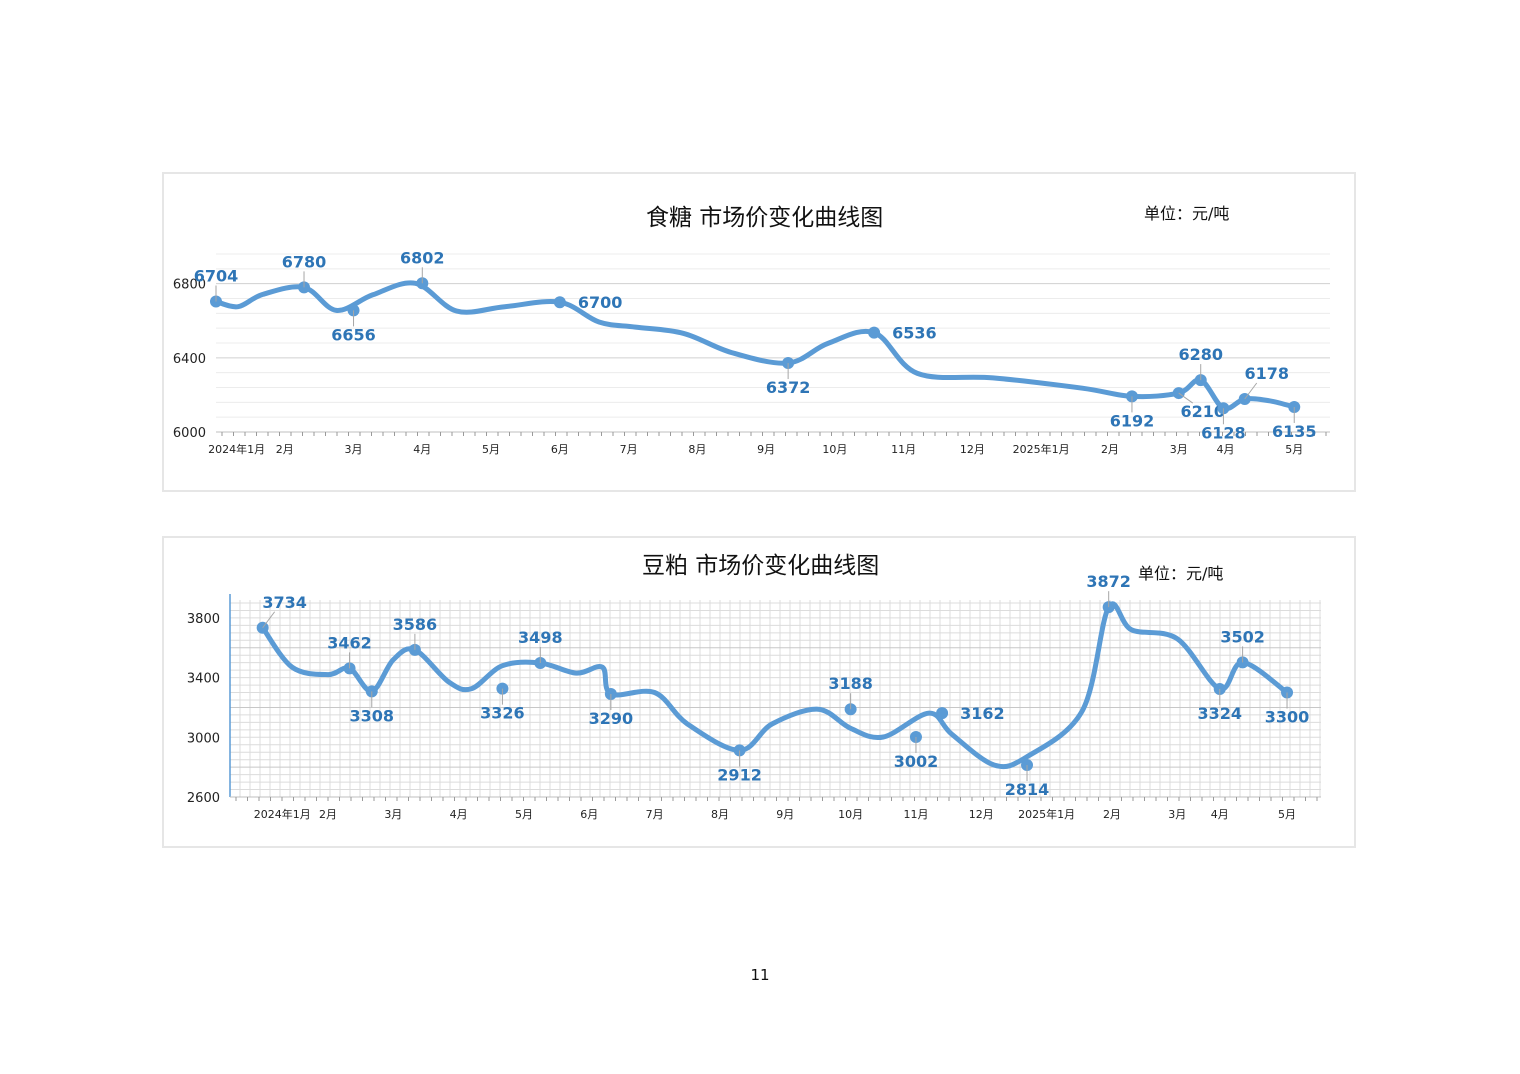 The height and width of the screenshot is (1074, 1520). What do you see at coordinates (600, 302) in the screenshot?
I see `data-label: 6700` at bounding box center [600, 302].